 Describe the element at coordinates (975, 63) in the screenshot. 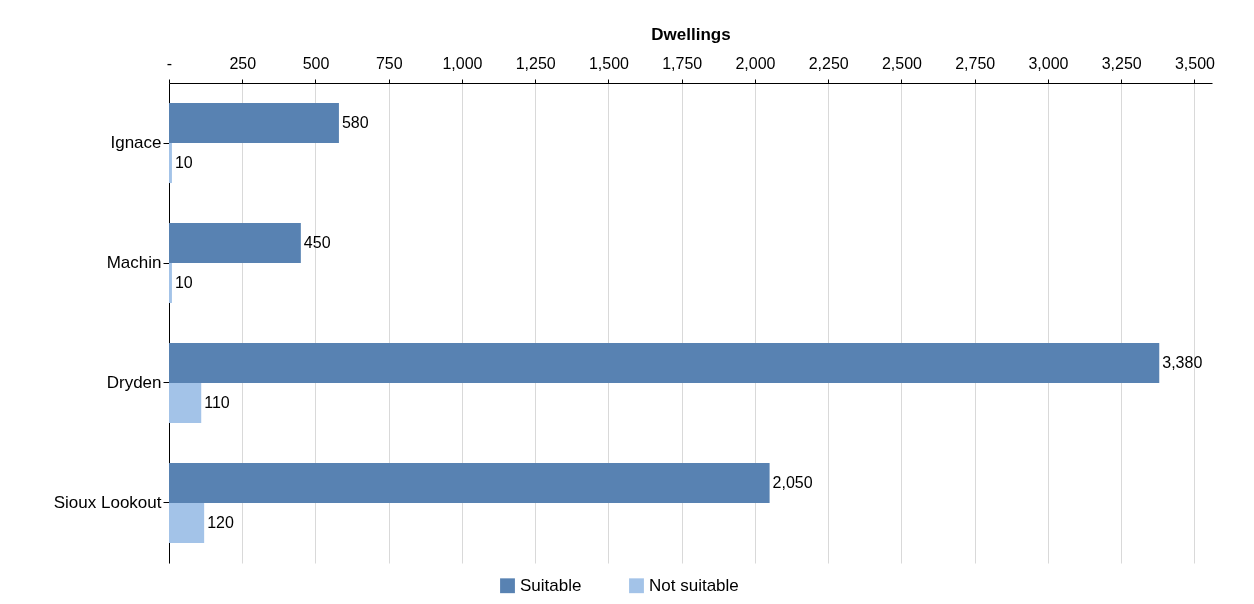

I see `x-tick-label: 2,750` at that location.